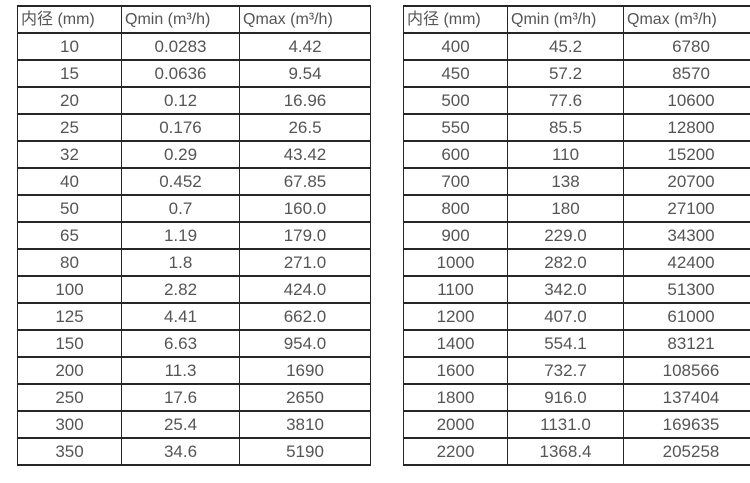 The image size is (750, 483). What do you see at coordinates (69, 73) in the screenshot?
I see `cell: 15` at bounding box center [69, 73].